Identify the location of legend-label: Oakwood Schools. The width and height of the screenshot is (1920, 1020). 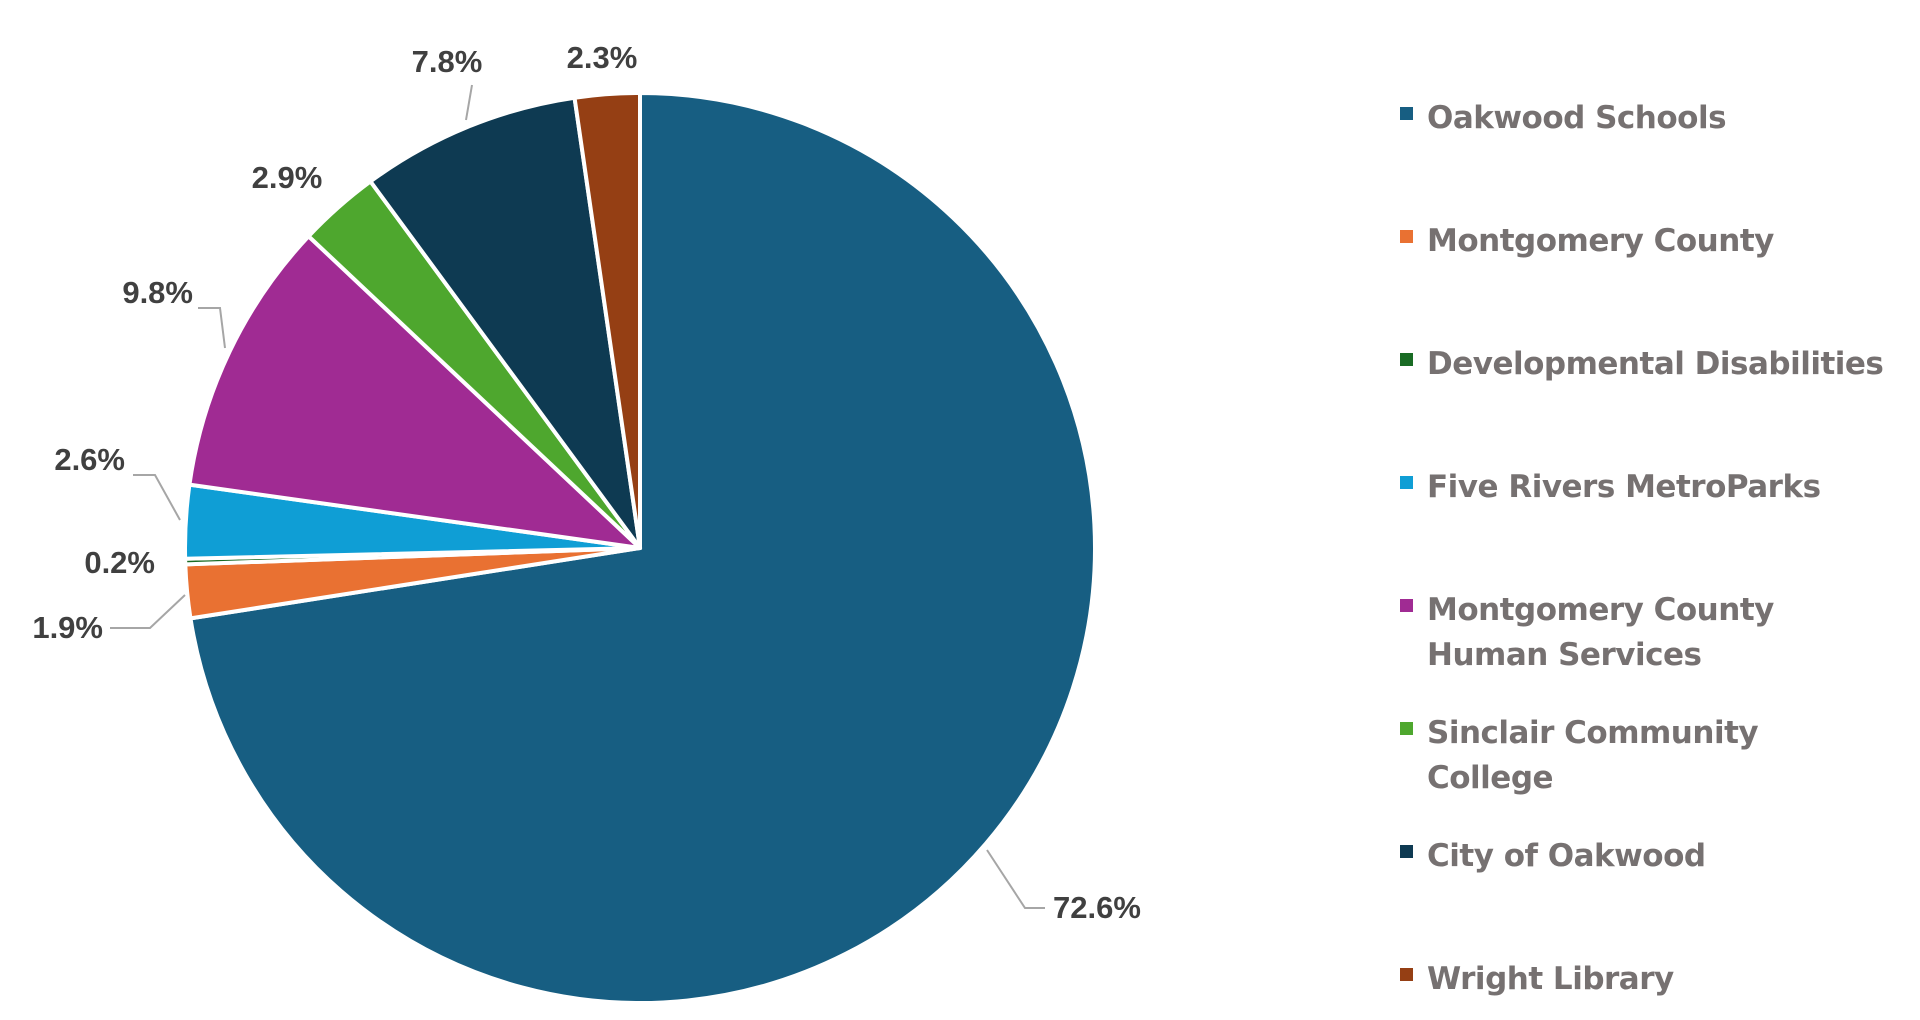
(1577, 118).